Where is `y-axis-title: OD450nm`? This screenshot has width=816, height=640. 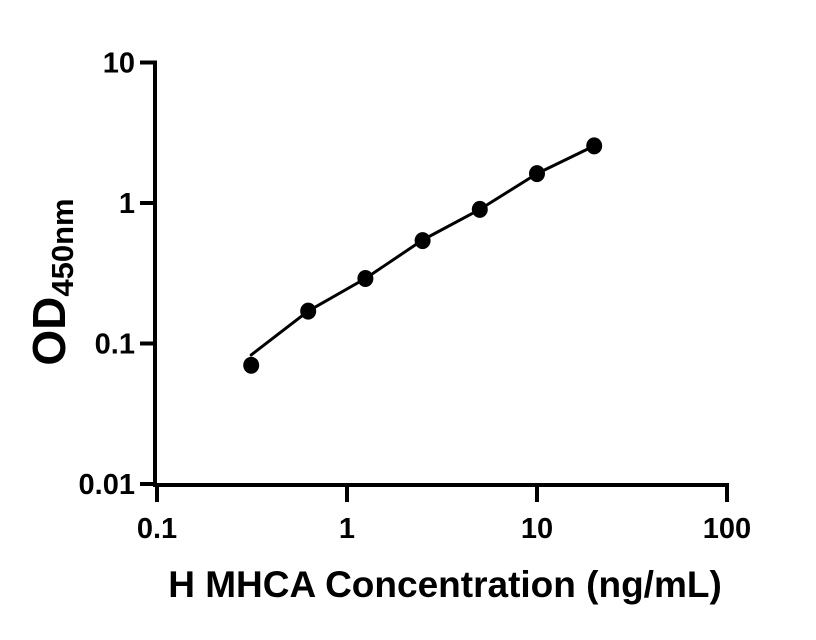 y-axis-title: OD450nm is located at coordinates (51, 281).